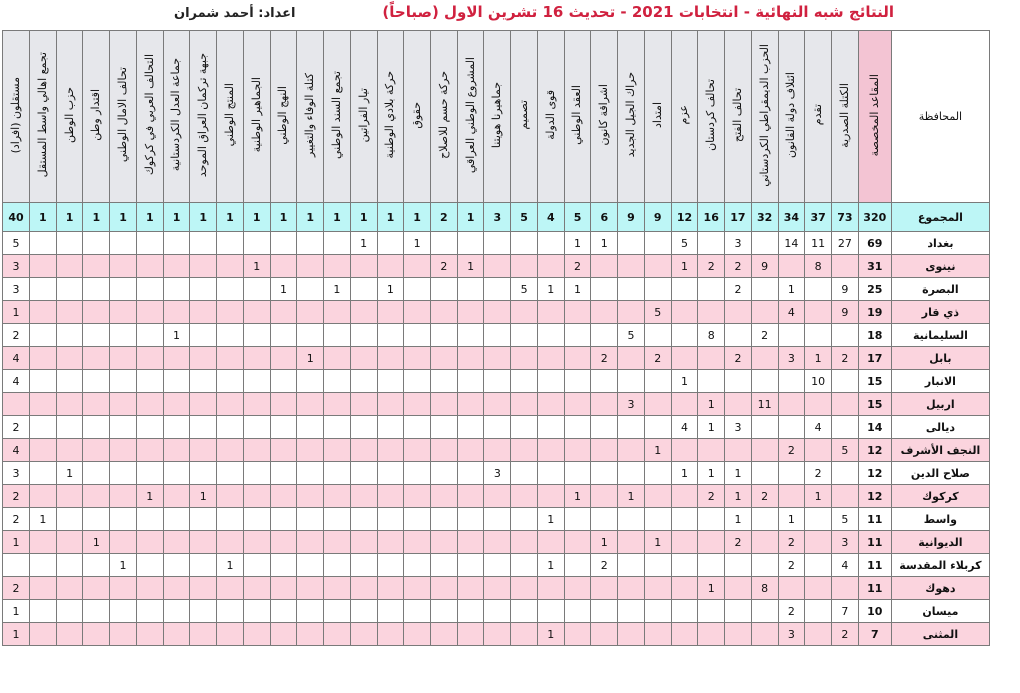 This screenshot has width=1020, height=693. What do you see at coordinates (524, 116) in the screenshot?
I see `party-column-header: تصميم` at bounding box center [524, 116].